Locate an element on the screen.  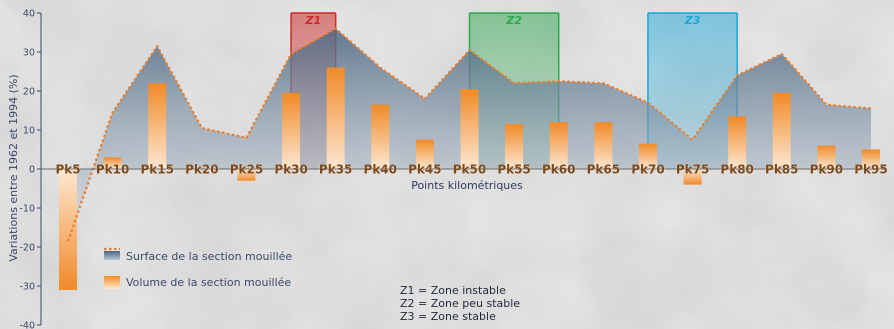
x-tick-label-pk15: Pk15 is located at coordinates (156, 170).